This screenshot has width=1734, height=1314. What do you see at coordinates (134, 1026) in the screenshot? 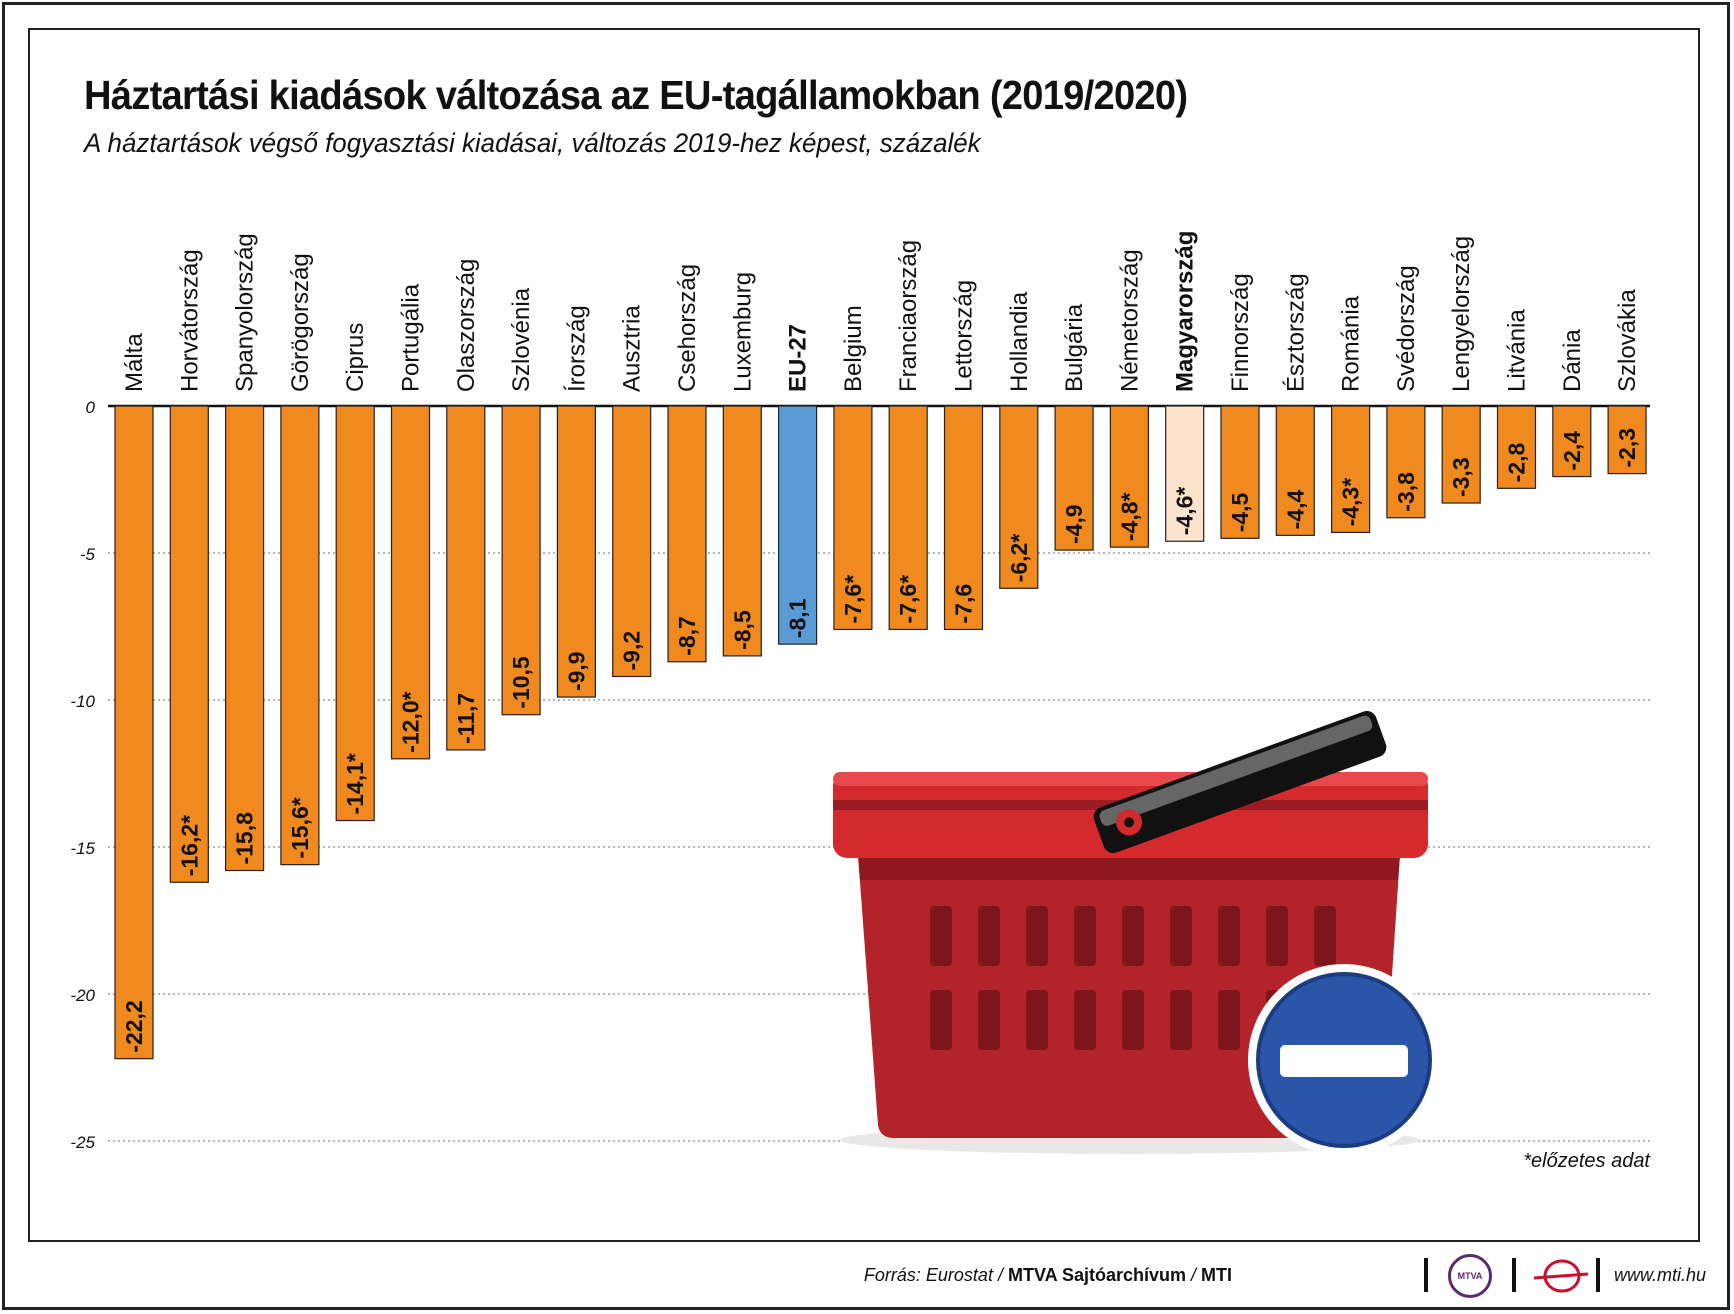
I see `value-label: -22,2` at bounding box center [134, 1026].